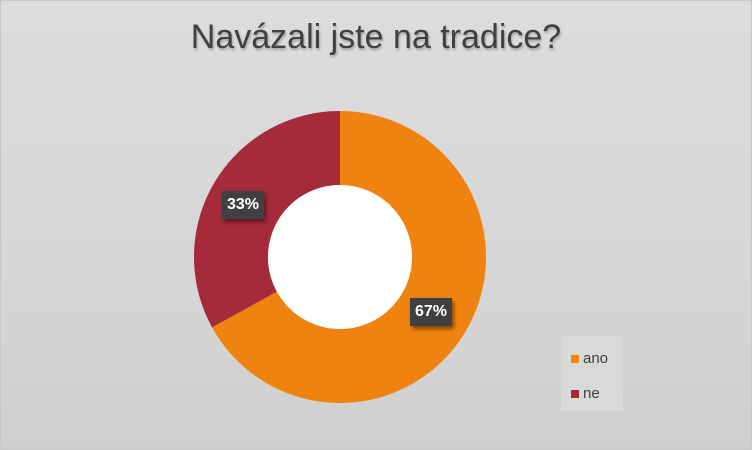 The image size is (752, 450). What do you see at coordinates (243, 205) in the screenshot?
I see `data-label-ne: 33%` at bounding box center [243, 205].